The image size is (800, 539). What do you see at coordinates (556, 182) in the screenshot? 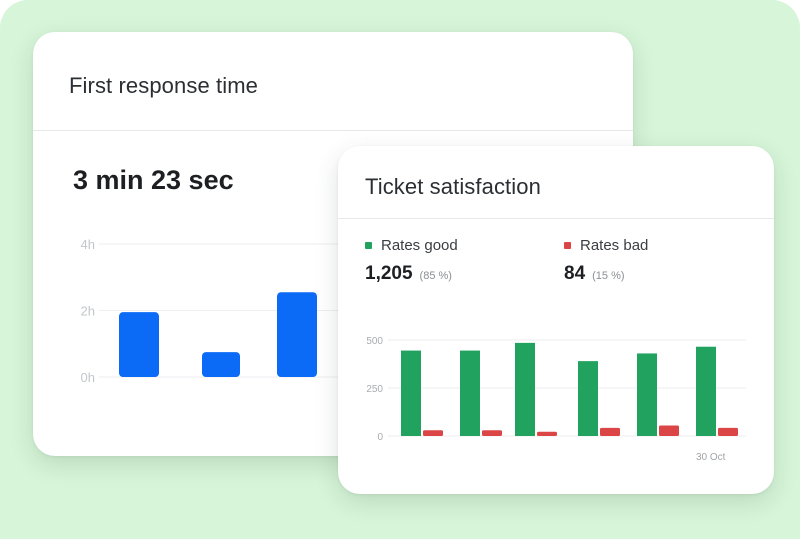
I see `card-header: Ticket satisfaction` at bounding box center [556, 182].